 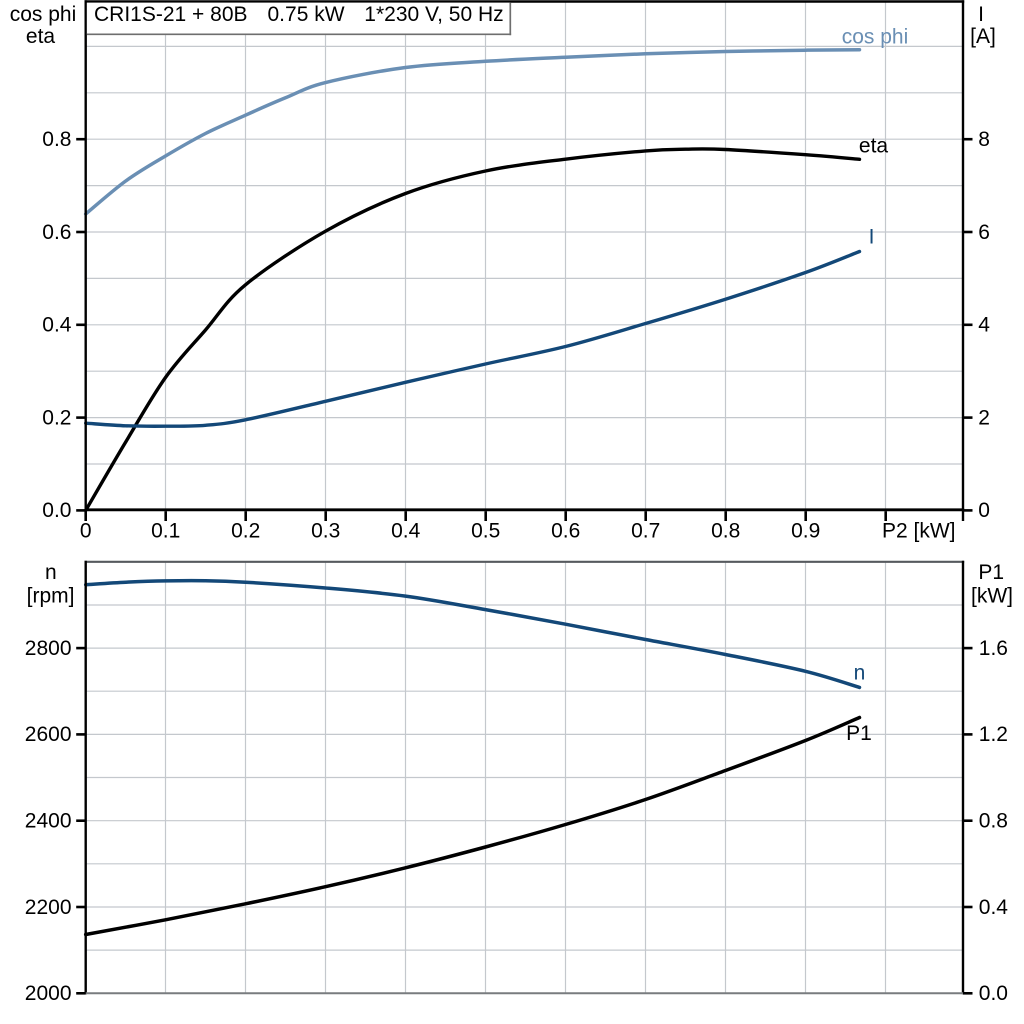 I want to click on svg-text: 1.2, so click(x=993, y=734).